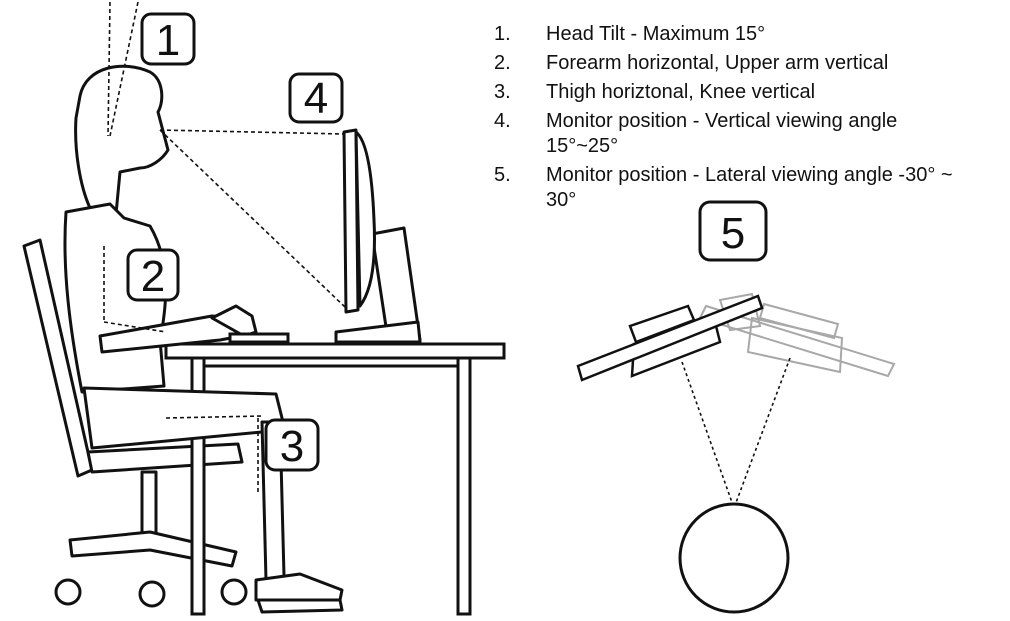  What do you see at coordinates (734, 558) in the screenshot?
I see `viewer-head` at bounding box center [734, 558].